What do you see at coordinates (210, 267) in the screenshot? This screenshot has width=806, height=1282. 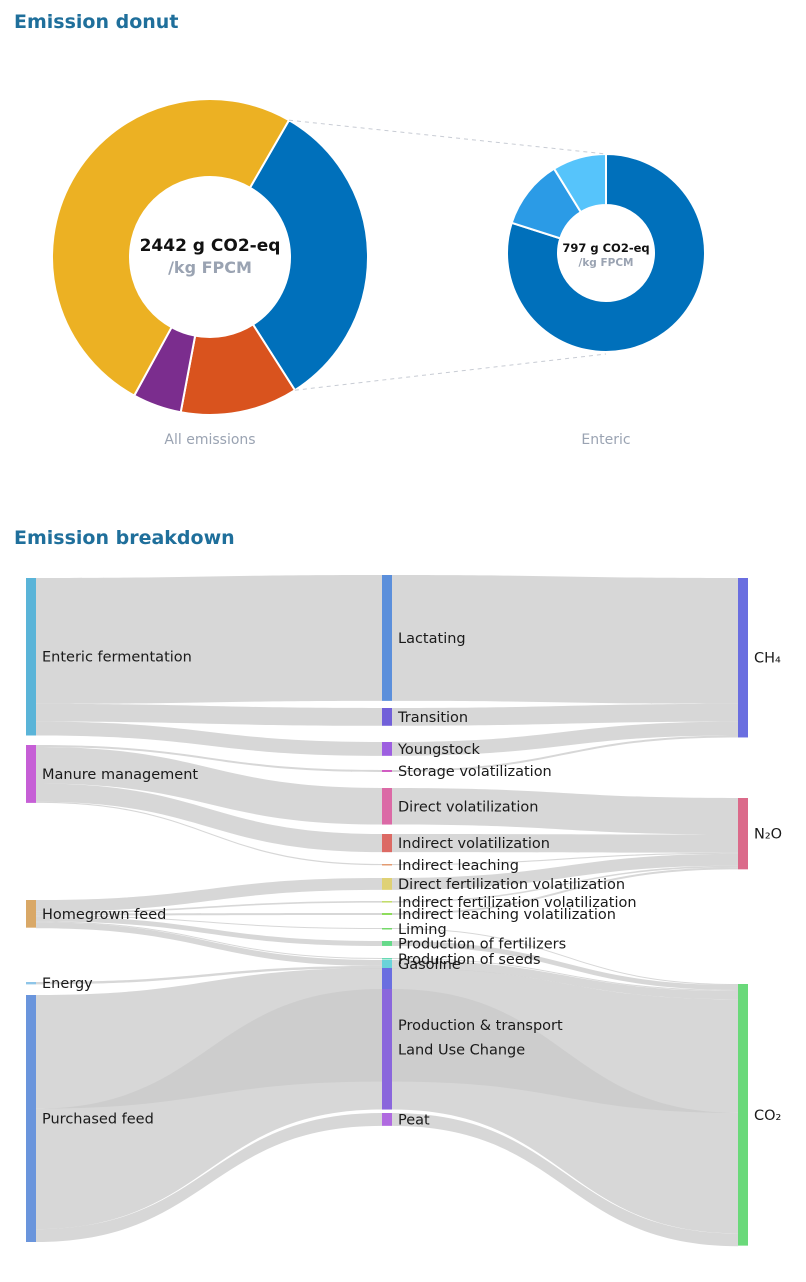 I see `main-donut-center-unit: /kg FPCM` at bounding box center [210, 267].